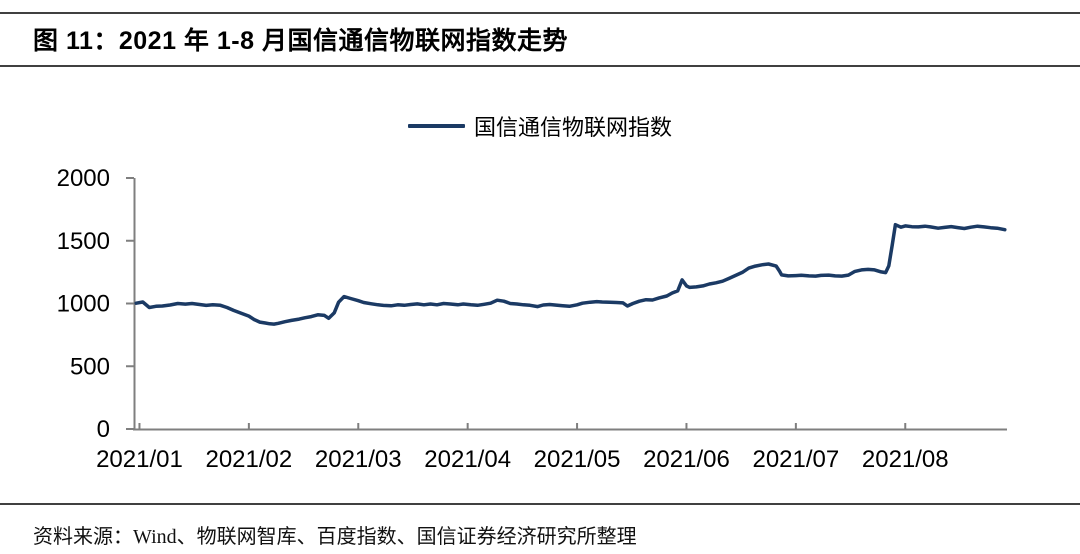 The height and width of the screenshot is (554, 1080). Describe the element at coordinates (83, 178) in the screenshot. I see `y-tick-label: 2000` at that location.